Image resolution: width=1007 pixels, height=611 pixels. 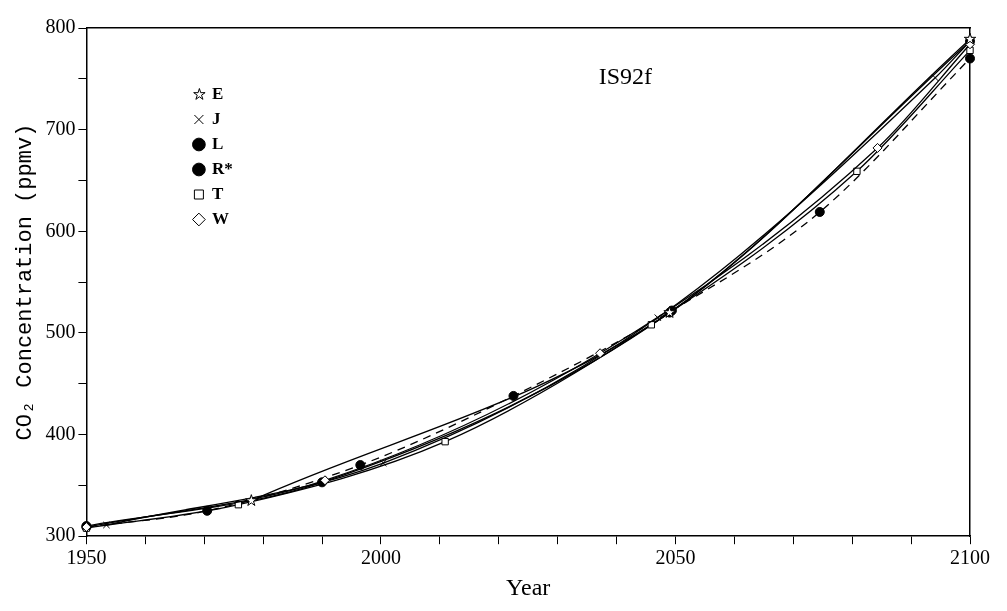 I want to click on y-tick-label: 600, so click(x=60, y=229).